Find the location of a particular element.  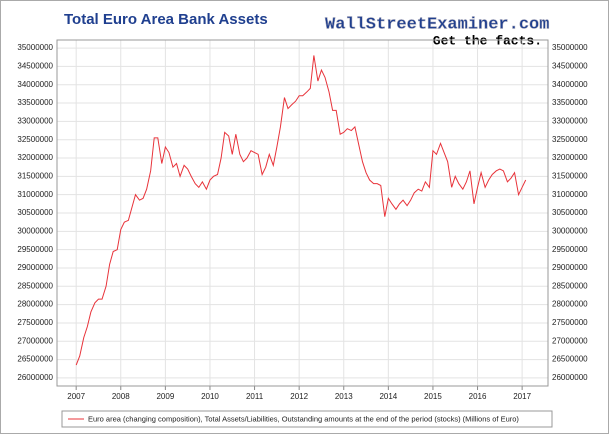

x-tick-label: 2010 is located at coordinates (210, 396).